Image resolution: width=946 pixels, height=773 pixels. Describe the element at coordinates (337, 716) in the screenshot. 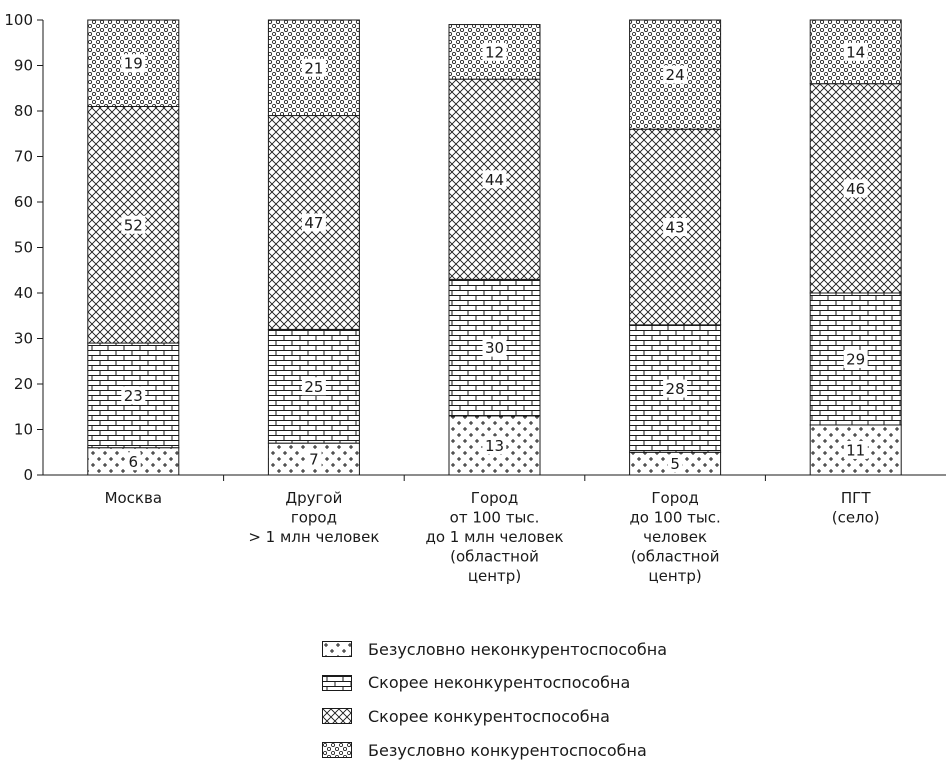

I see `legend-swatch-crosshatch` at that location.